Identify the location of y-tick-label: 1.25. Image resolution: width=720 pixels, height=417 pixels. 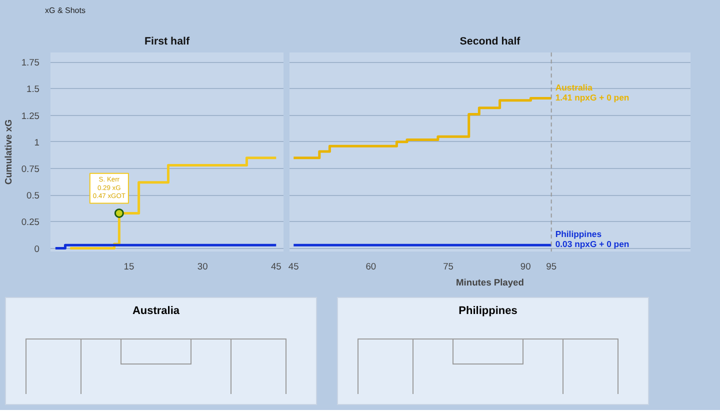
(30, 115).